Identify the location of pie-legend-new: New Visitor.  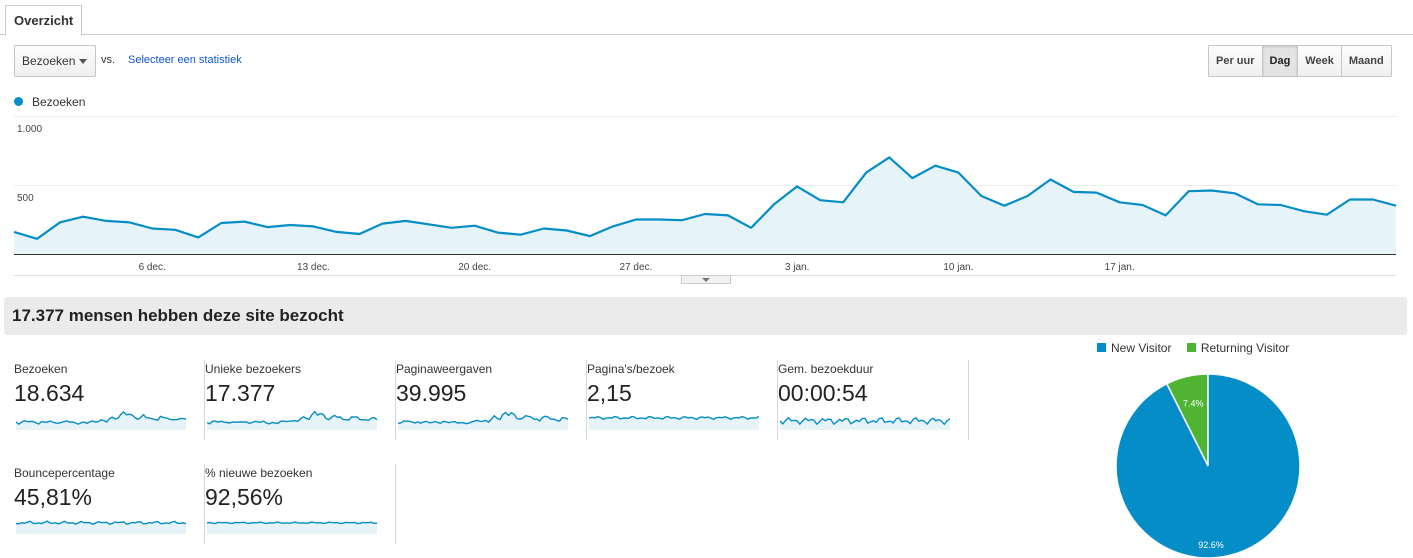
(1134, 348).